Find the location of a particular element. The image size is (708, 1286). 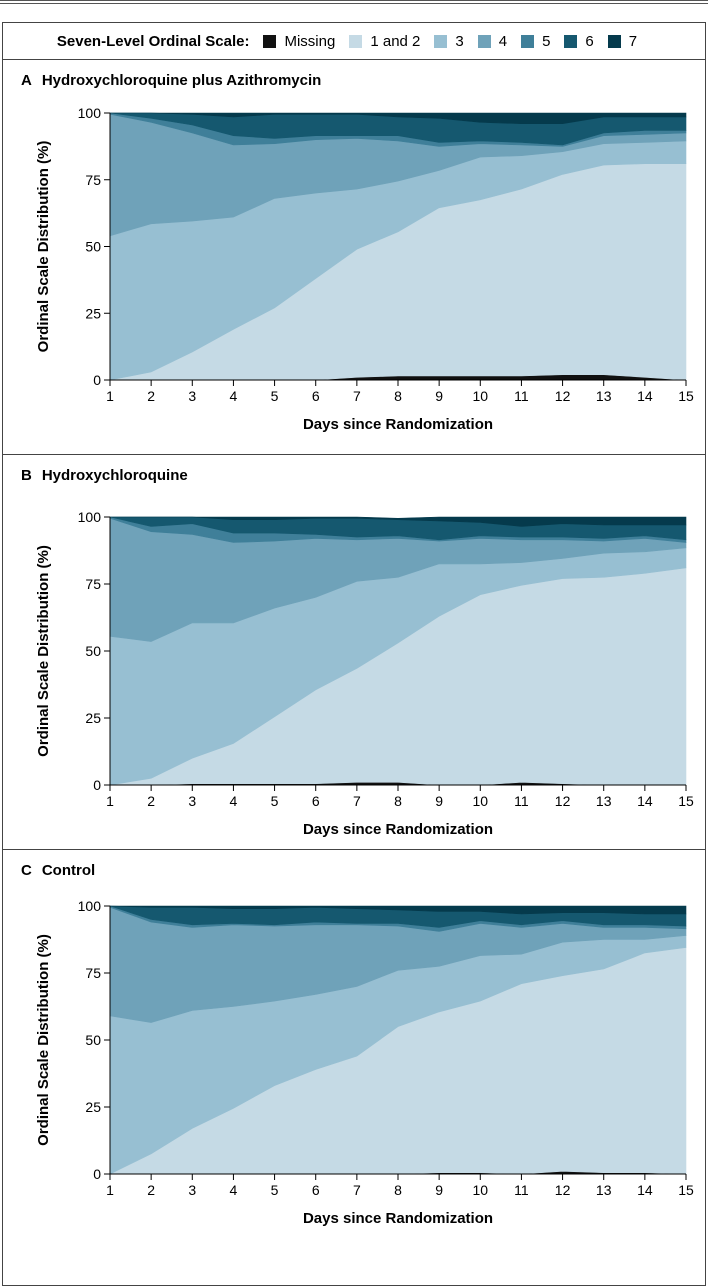

legend-item-3: 3 is located at coordinates (449, 41).